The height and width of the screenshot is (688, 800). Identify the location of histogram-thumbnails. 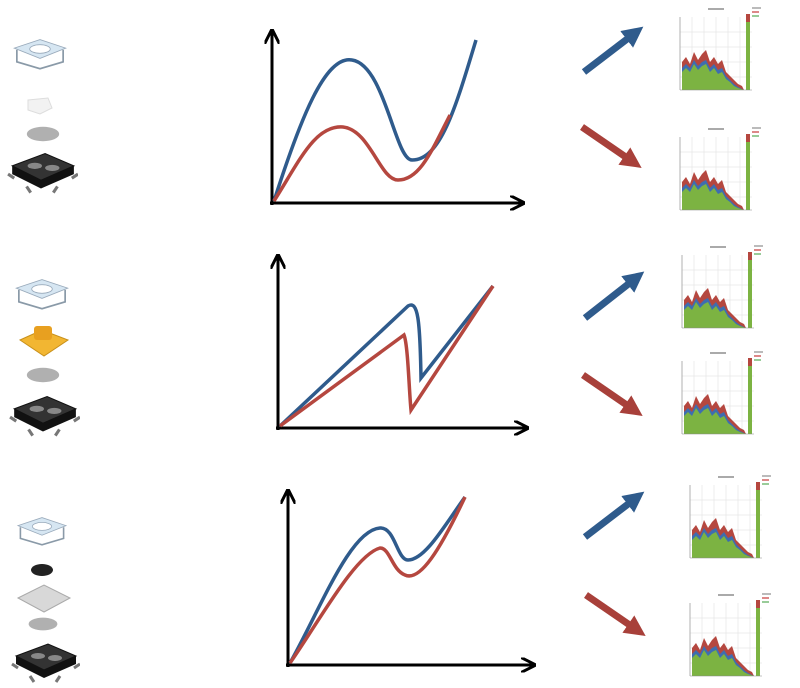
(722, 342).